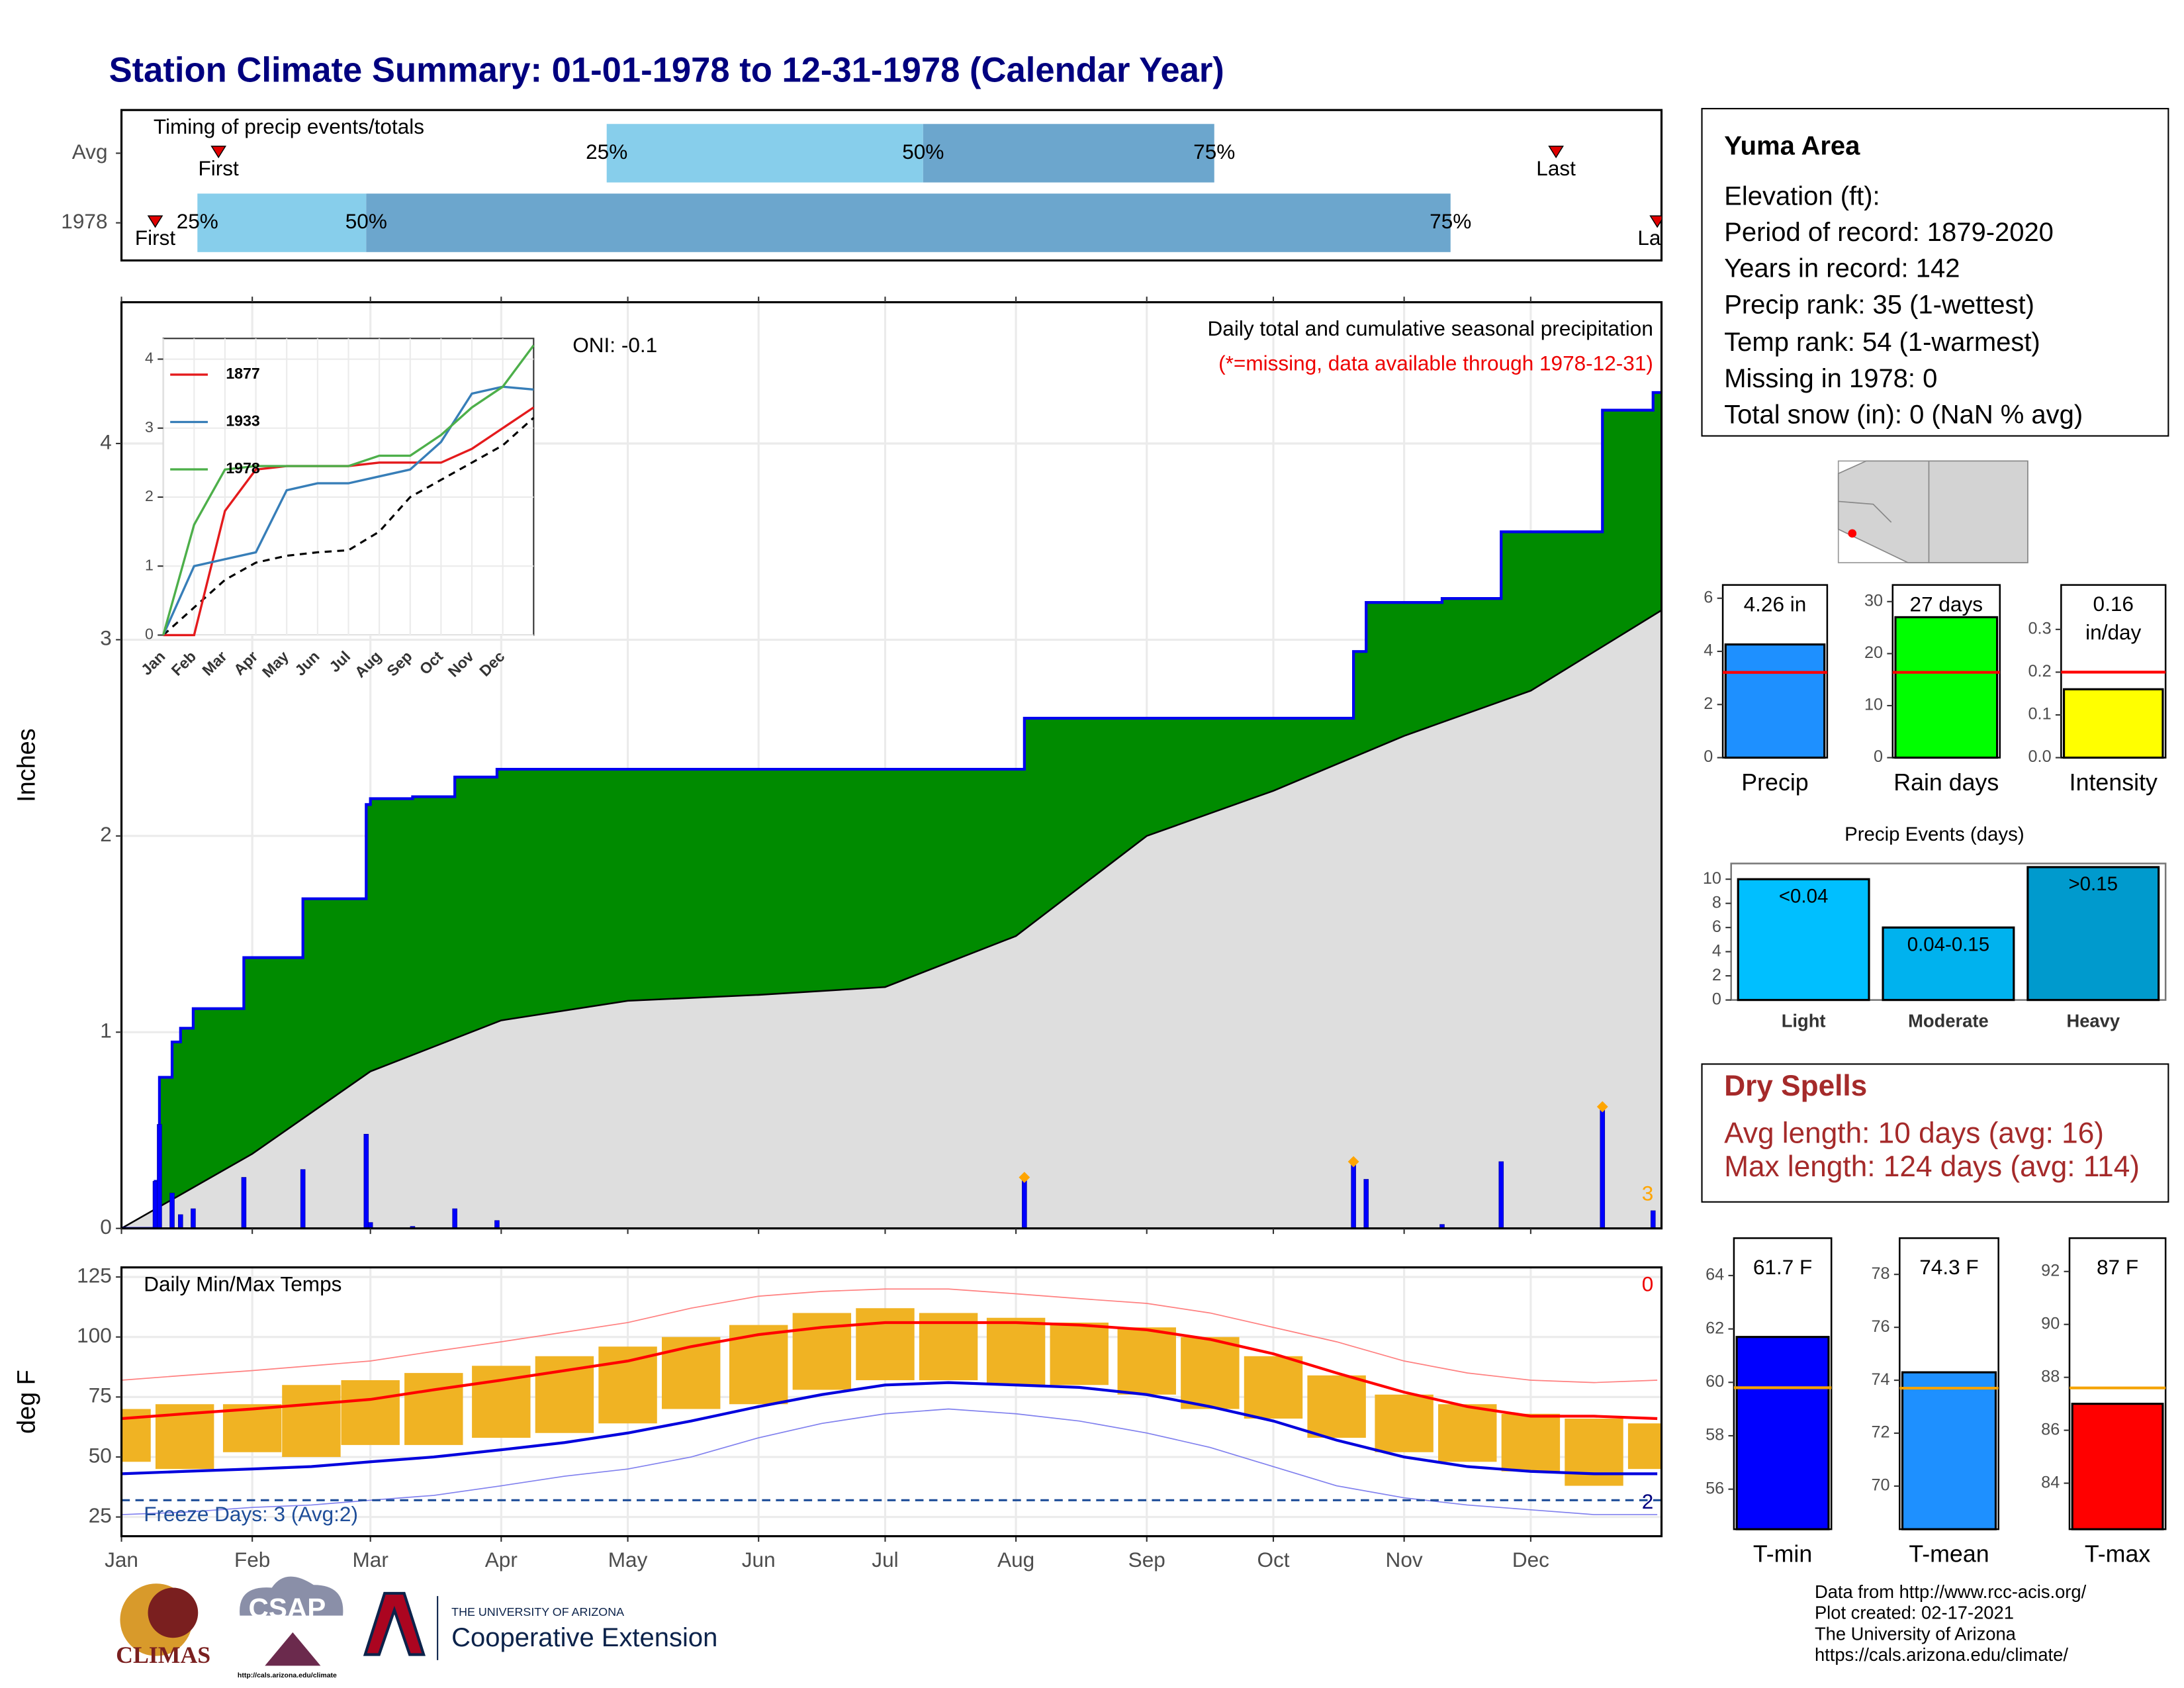 This screenshot has height=1688, width=2184. What do you see at coordinates (1556, 152) in the screenshot?
I see `event-marker` at bounding box center [1556, 152].